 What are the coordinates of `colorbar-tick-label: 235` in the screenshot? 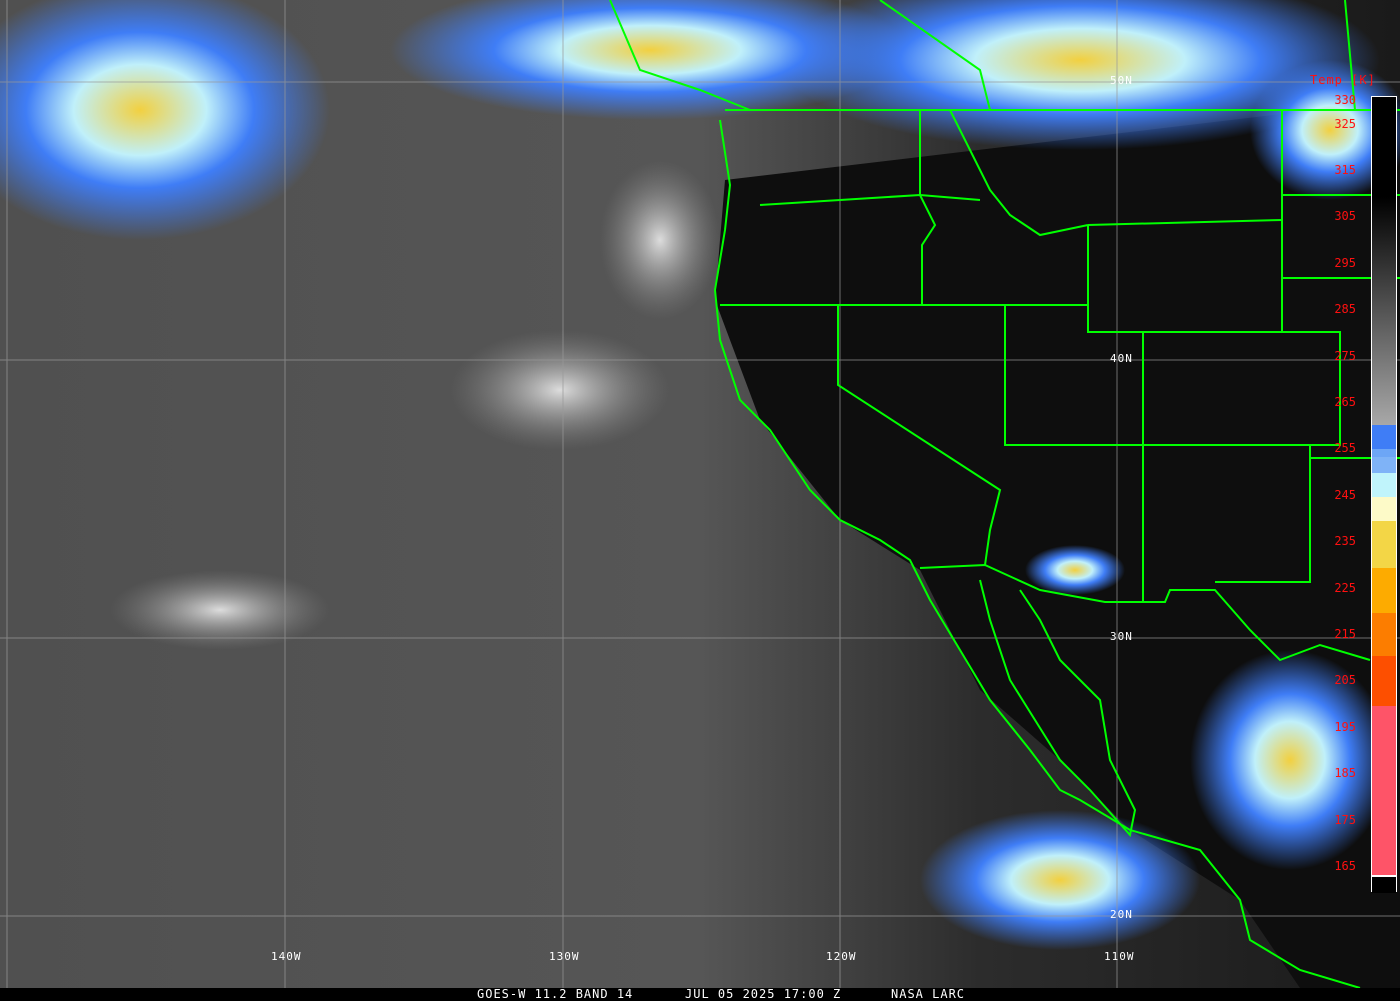 It's located at (1345, 541).